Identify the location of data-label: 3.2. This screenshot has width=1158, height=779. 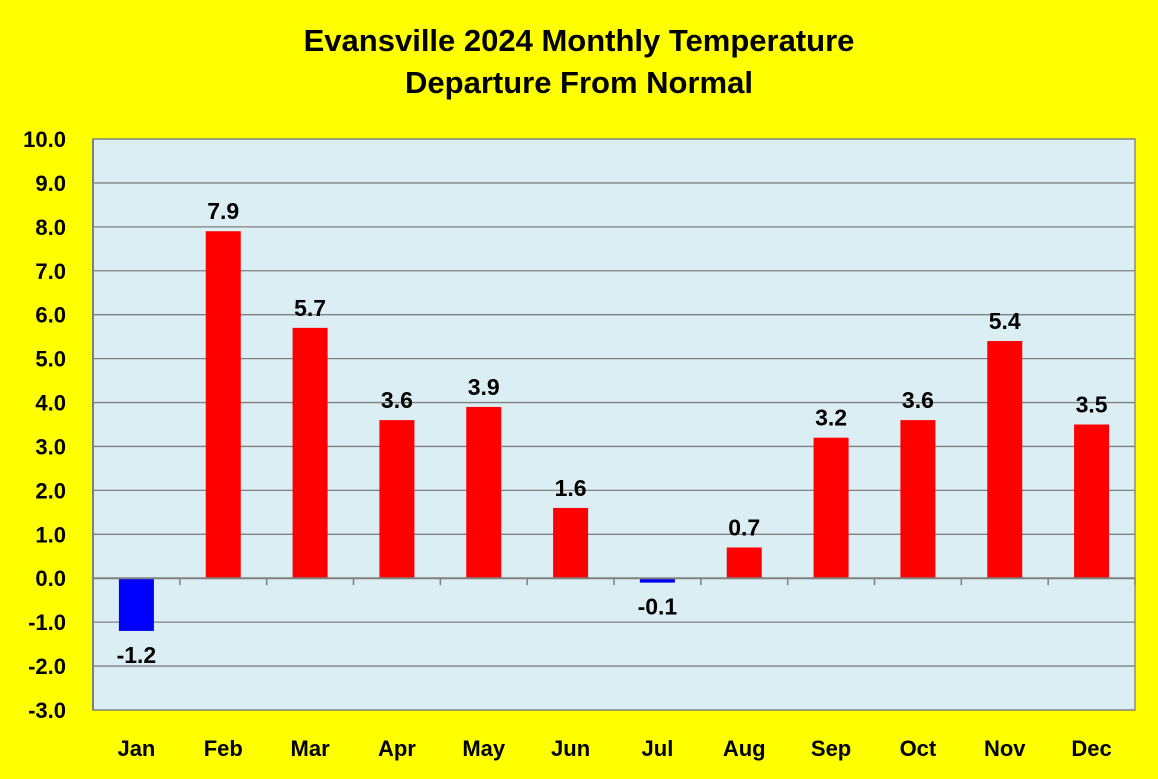
(831, 418).